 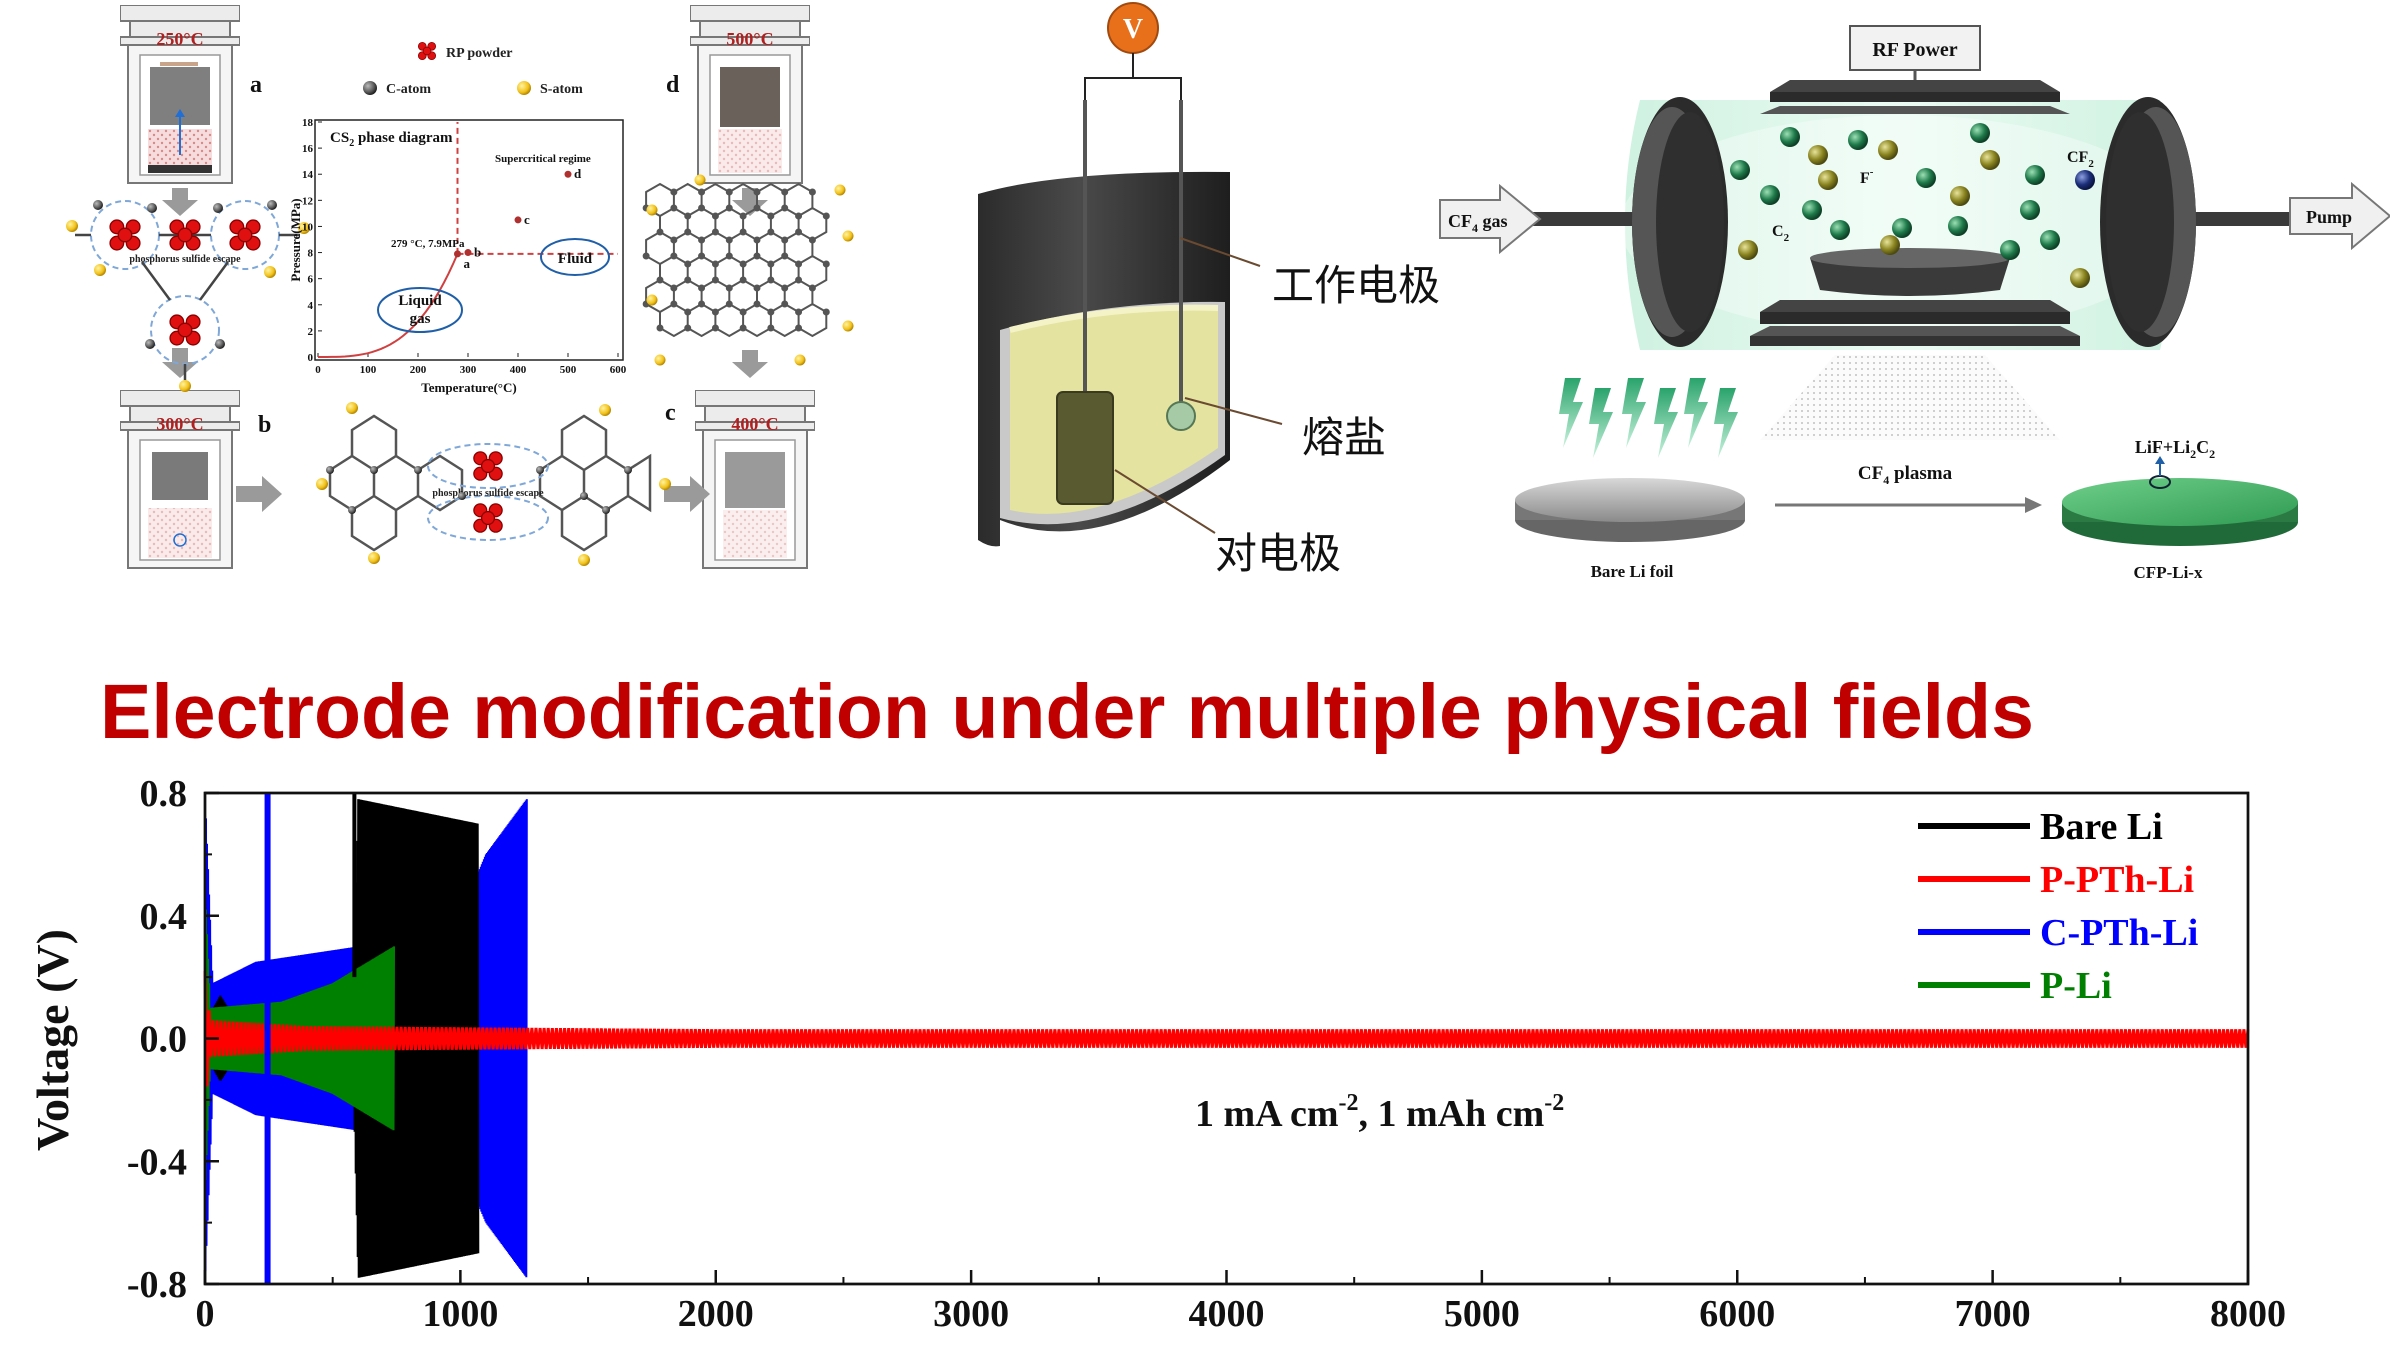 What do you see at coordinates (2076, 986) in the screenshot?
I see `legend-entry: P-Li` at bounding box center [2076, 986].